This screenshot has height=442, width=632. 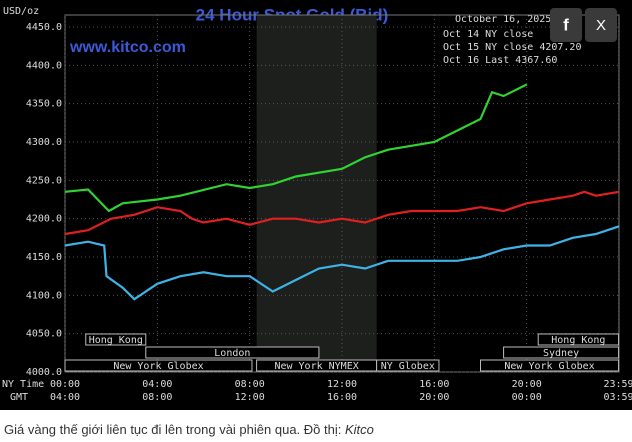 What do you see at coordinates (250, 384) in the screenshot?
I see `x-tick-label: 08:00` at bounding box center [250, 384].